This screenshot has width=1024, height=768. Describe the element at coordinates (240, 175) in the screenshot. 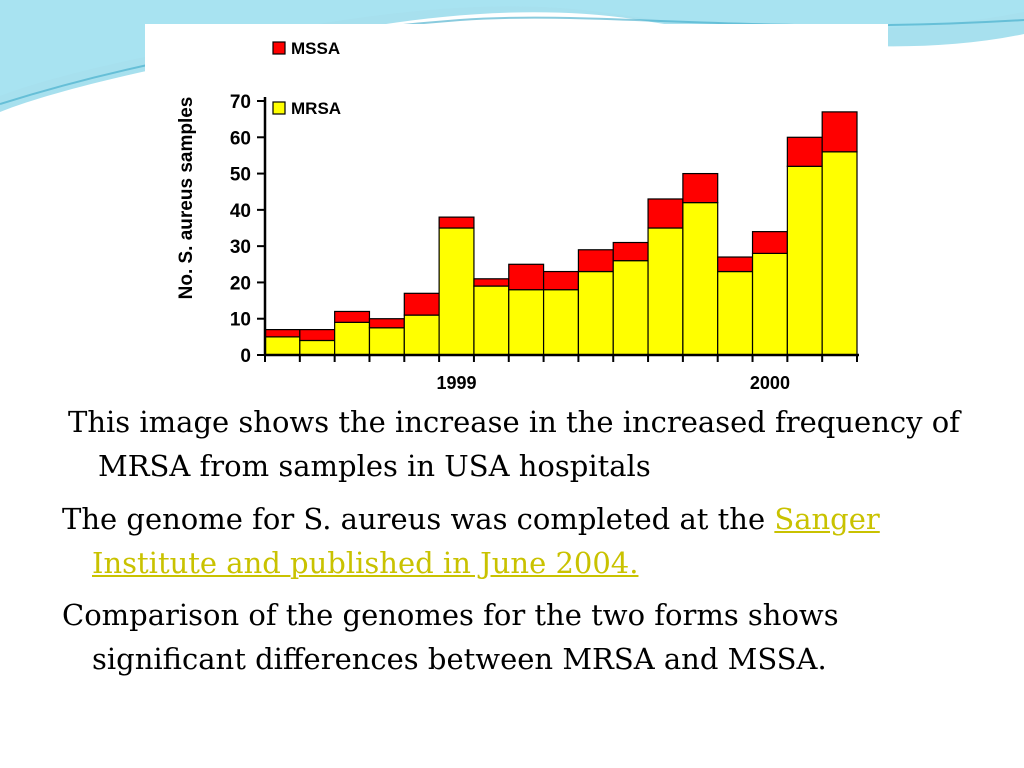

I see `y-tick-label: 50` at that location.